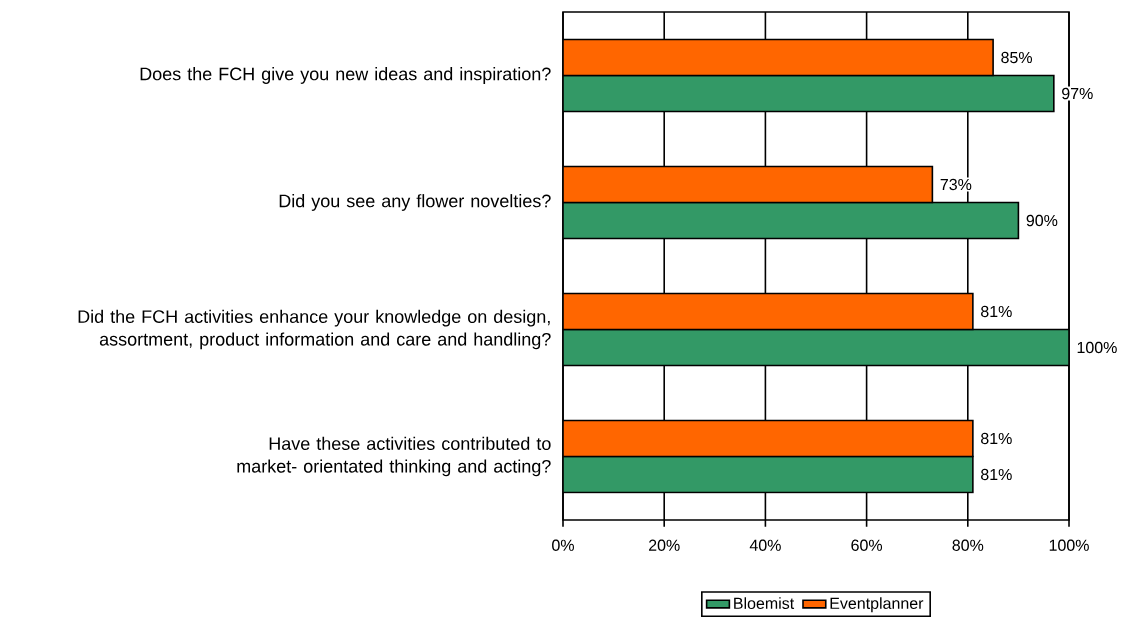 The width and height of the screenshot is (1127, 636). I want to click on data-label: 100%, so click(1097, 347).